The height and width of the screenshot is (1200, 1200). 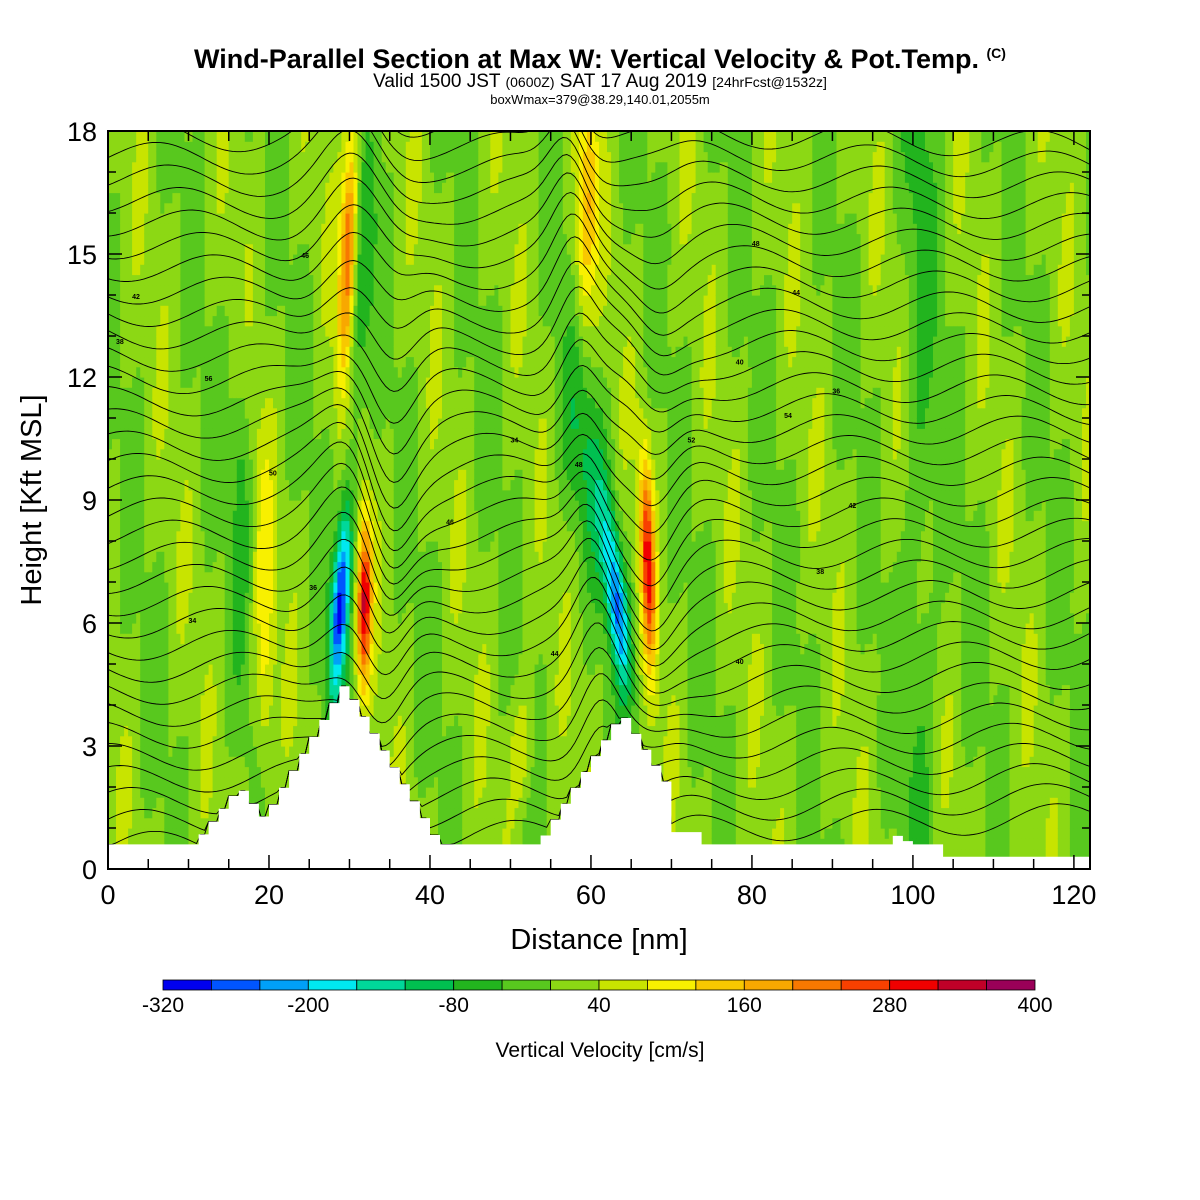 I want to click on y-tick-label: 0, so click(x=89, y=870).